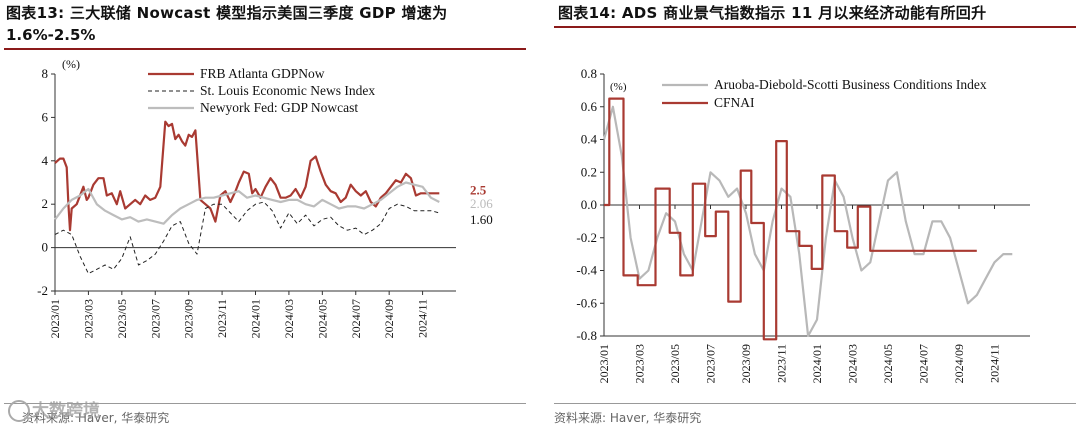 The image size is (1080, 431). Describe the element at coordinates (586, 335) in the screenshot. I see `y-tick-label: -0.8` at that location.